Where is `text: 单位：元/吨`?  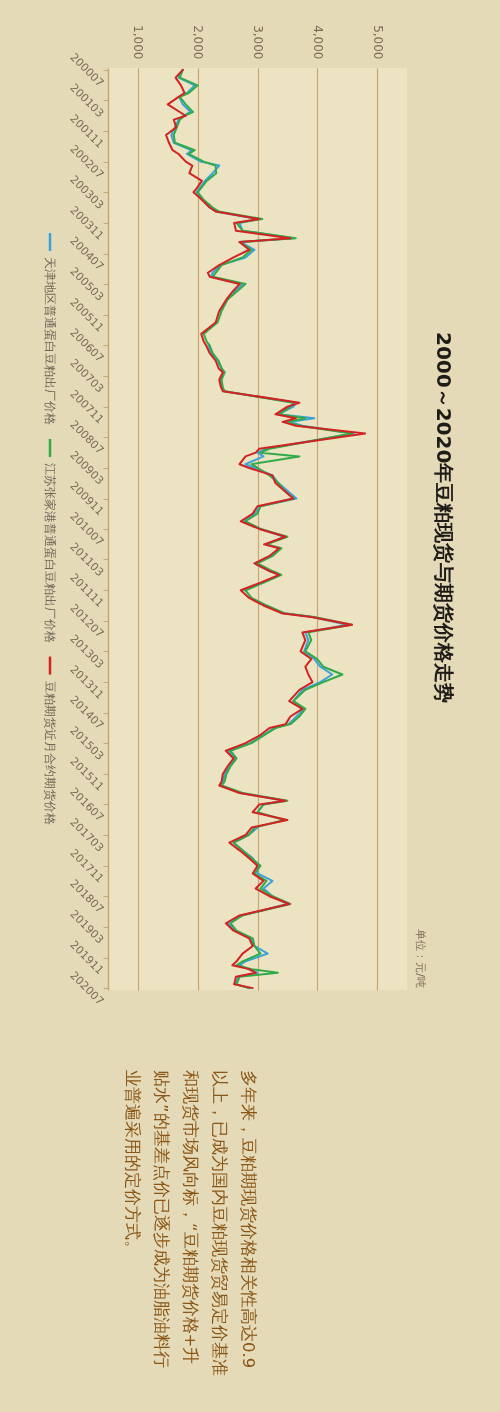 text: 单位：元/吨 is located at coordinates (420, 958).